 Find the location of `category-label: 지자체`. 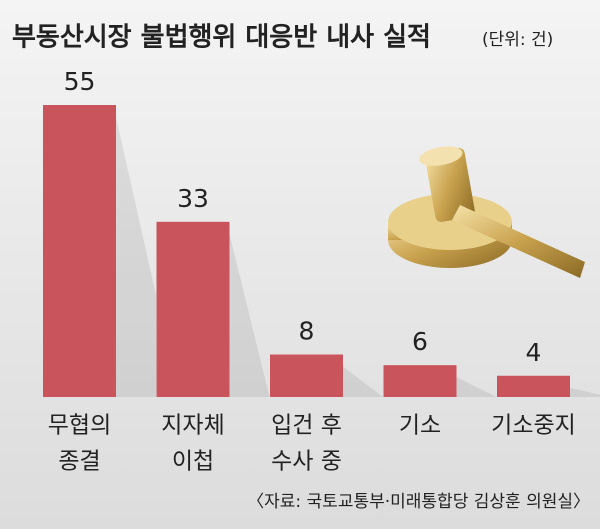

category-label: 지자체 is located at coordinates (192, 426).